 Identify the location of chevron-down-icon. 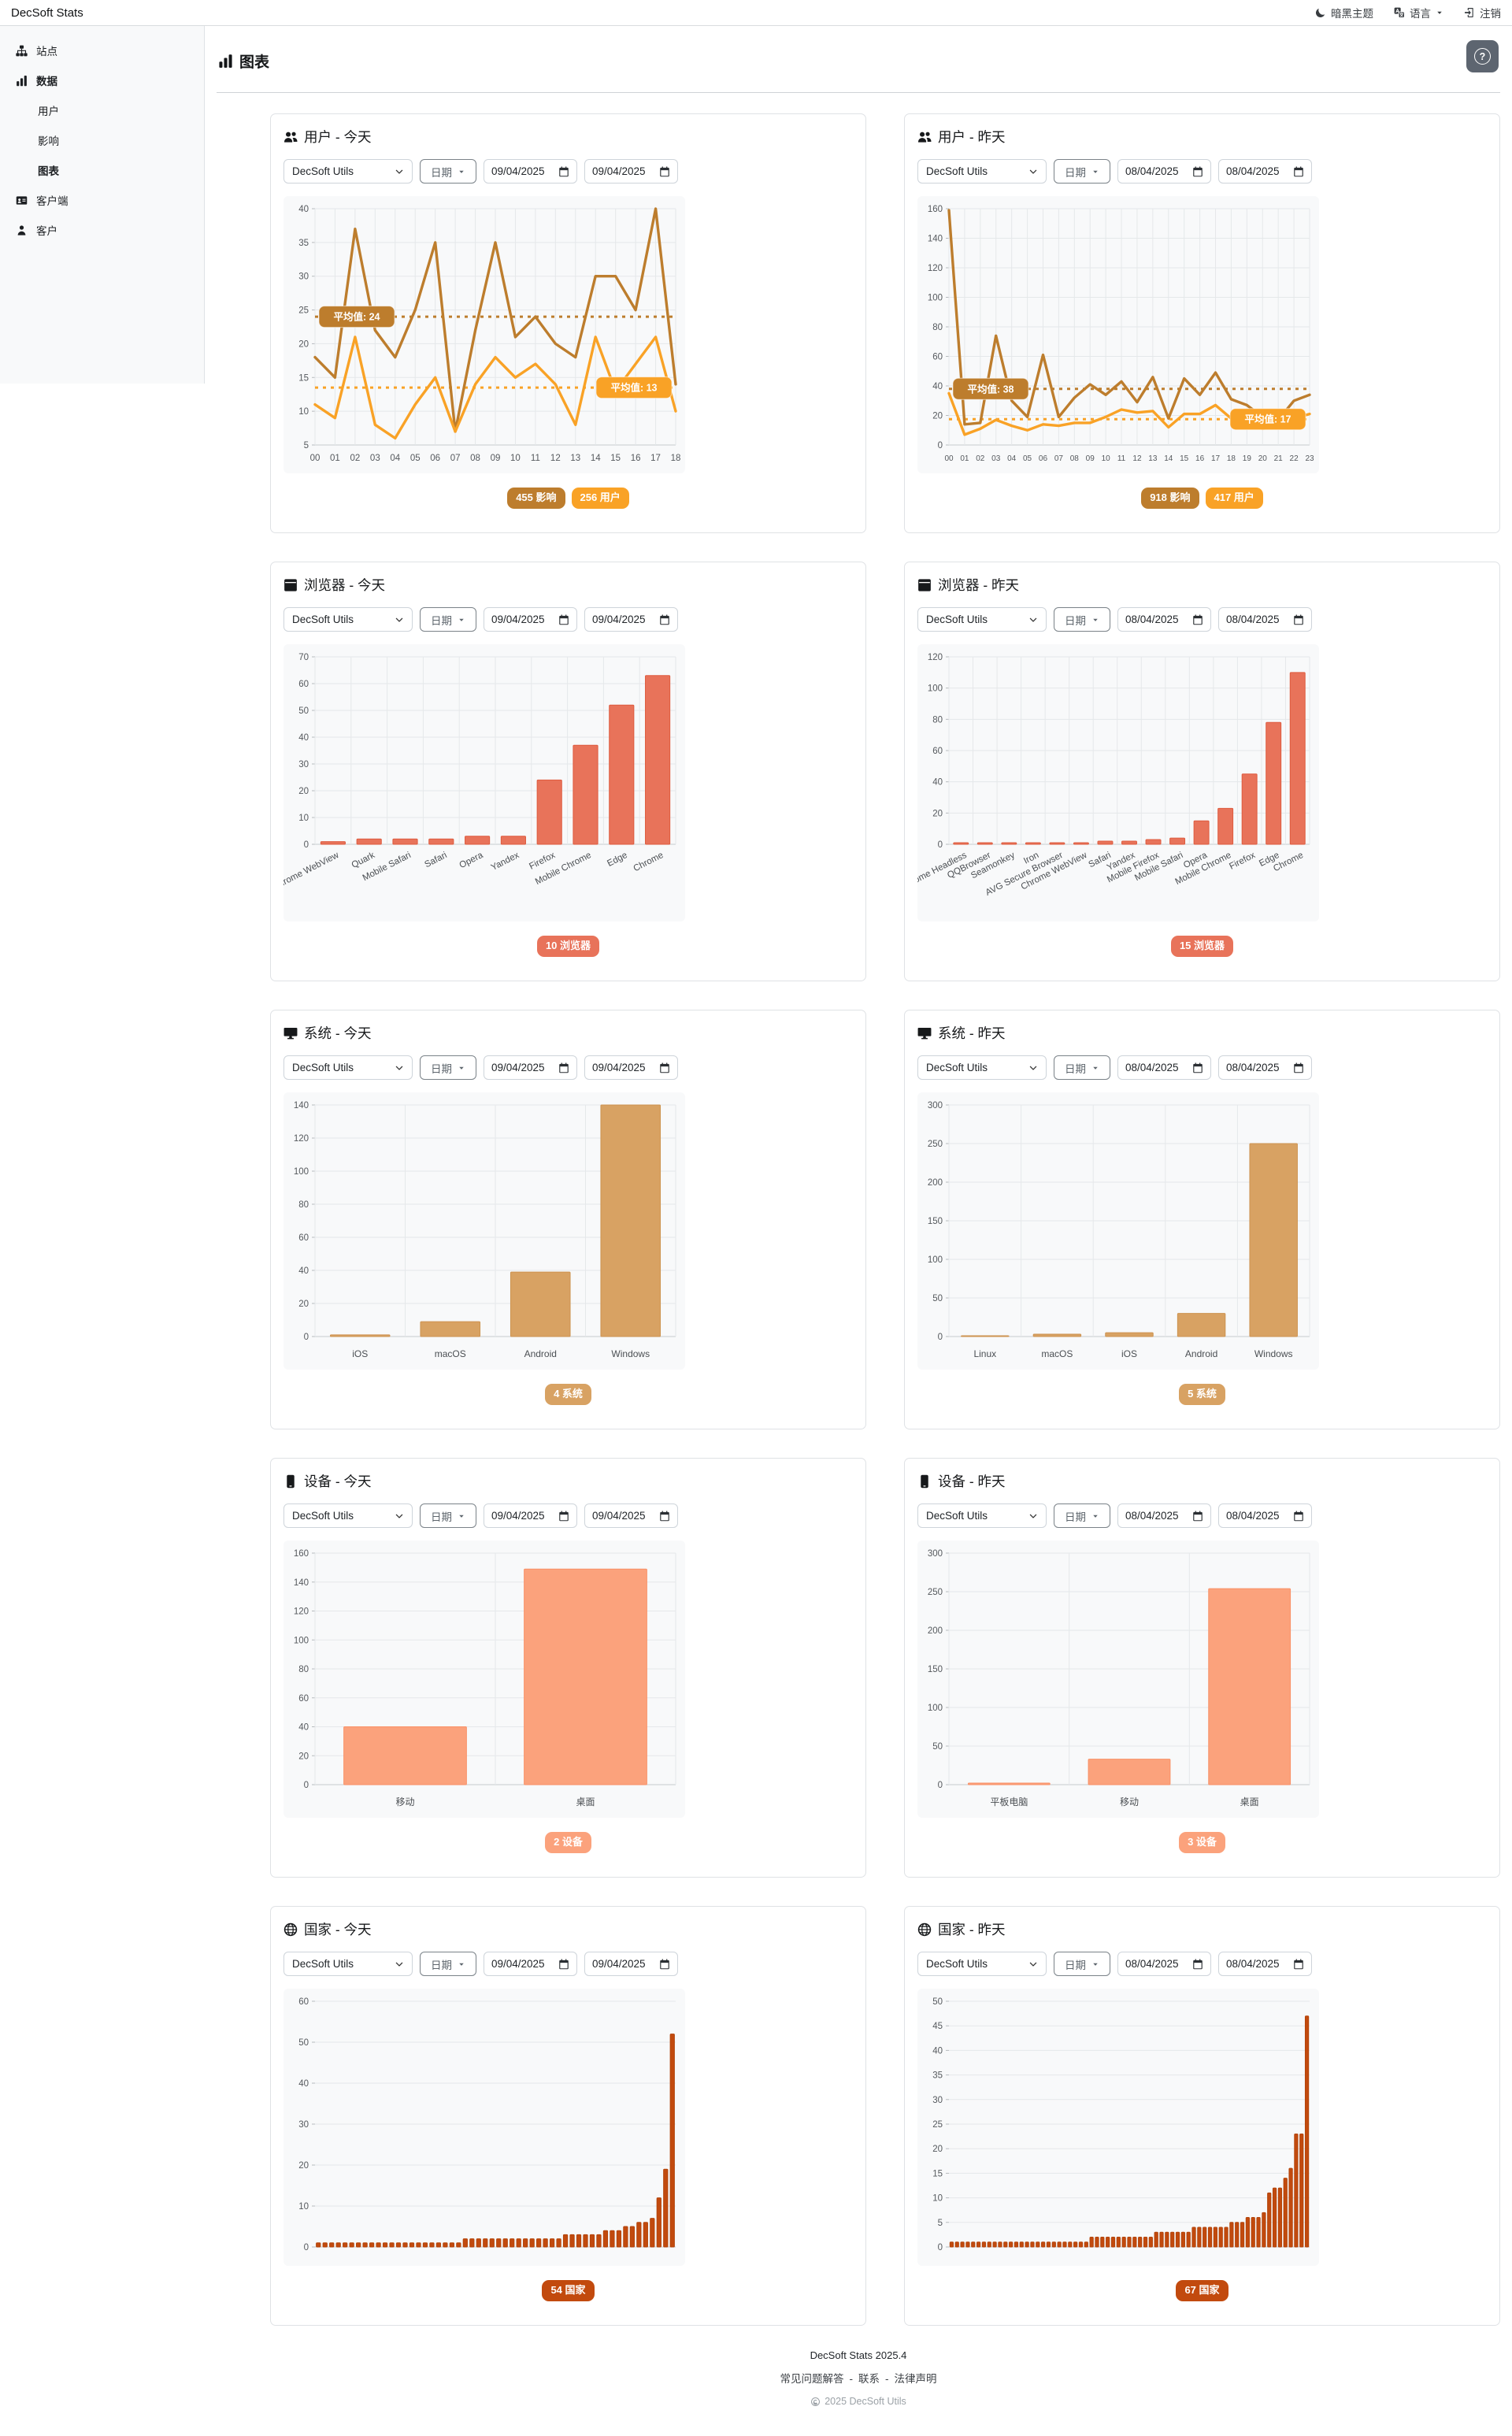
(1033, 1068).